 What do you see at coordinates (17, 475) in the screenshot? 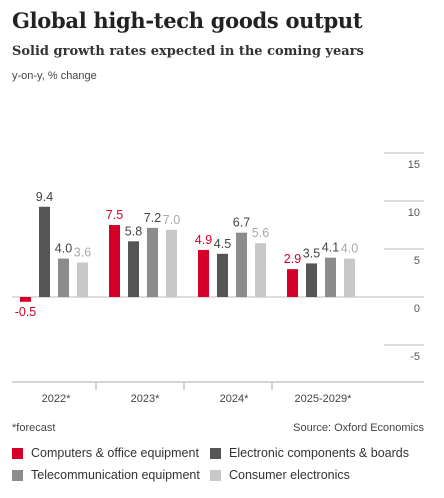
I see `legend-swatch-telecom` at bounding box center [17, 475].